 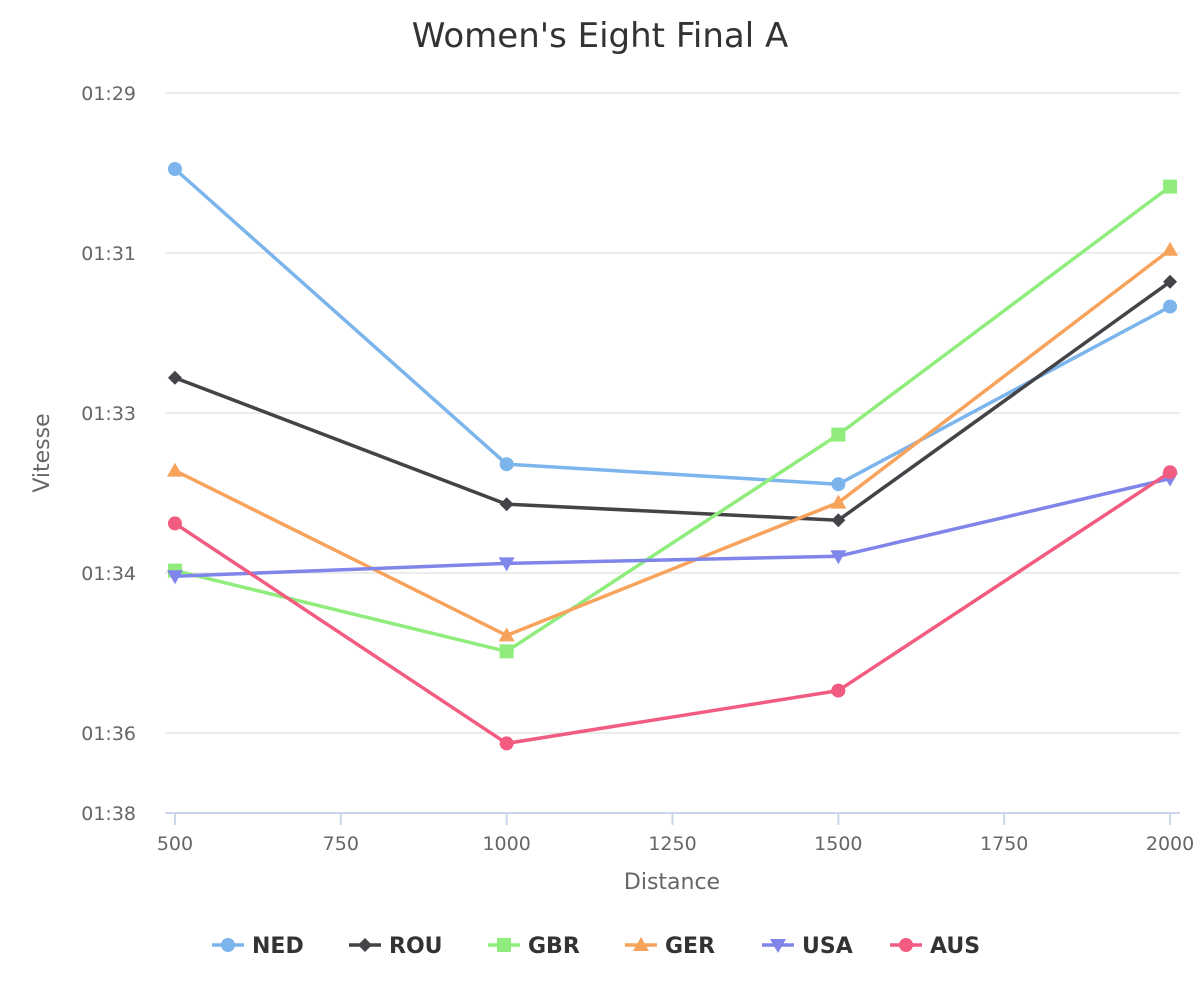 What do you see at coordinates (108, 254) in the screenshot?
I see `y-tick-label: 01:31` at bounding box center [108, 254].